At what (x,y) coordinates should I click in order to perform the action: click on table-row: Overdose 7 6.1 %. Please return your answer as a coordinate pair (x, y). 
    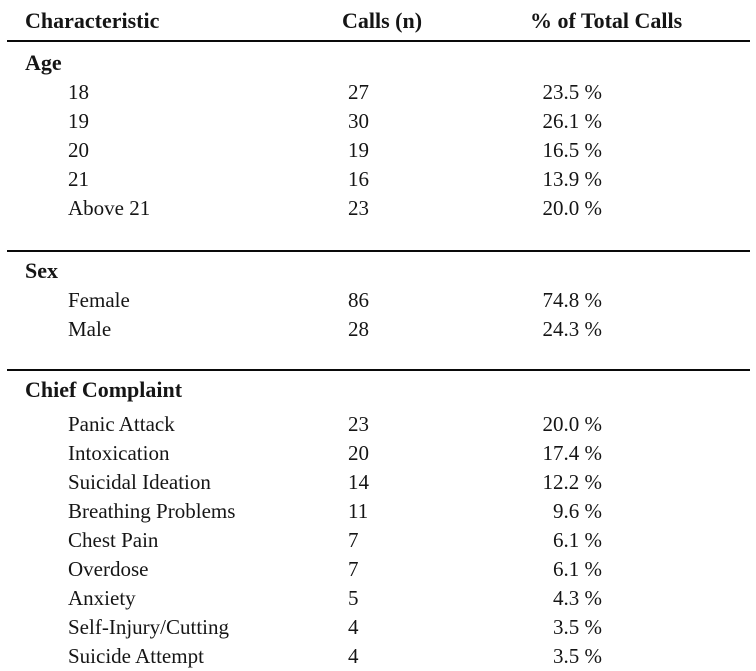
    Looking at the image, I should click on (378, 569).